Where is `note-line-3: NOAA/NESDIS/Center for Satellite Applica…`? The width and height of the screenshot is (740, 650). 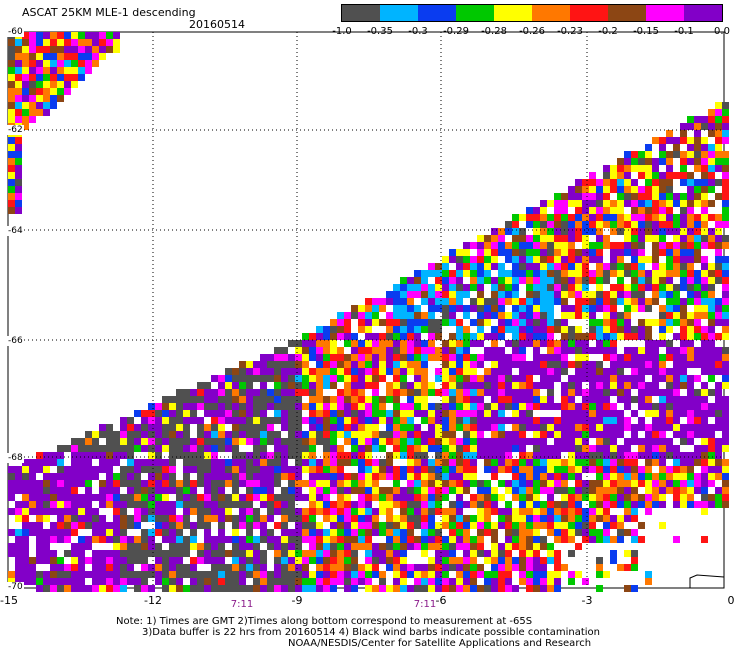 note-line-3: NOAA/NESDIS/Center for Satellite Applica… is located at coordinates (440, 643).